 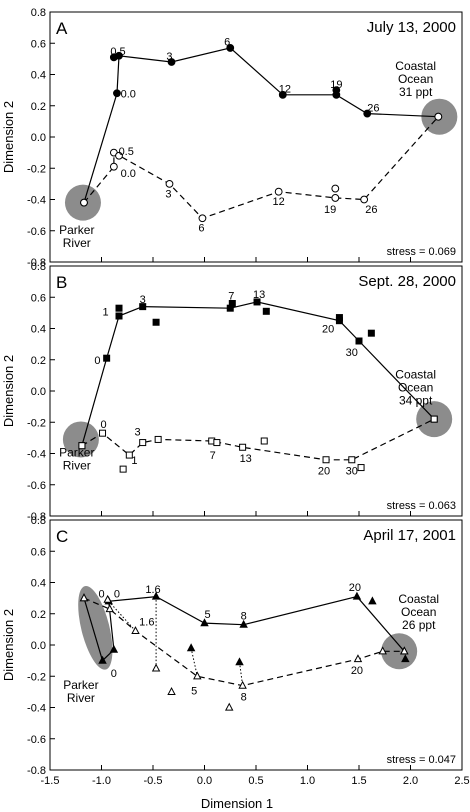 What do you see at coordinates (410, 781) in the screenshot?
I see `x-tick-label: 2.0` at bounding box center [410, 781].